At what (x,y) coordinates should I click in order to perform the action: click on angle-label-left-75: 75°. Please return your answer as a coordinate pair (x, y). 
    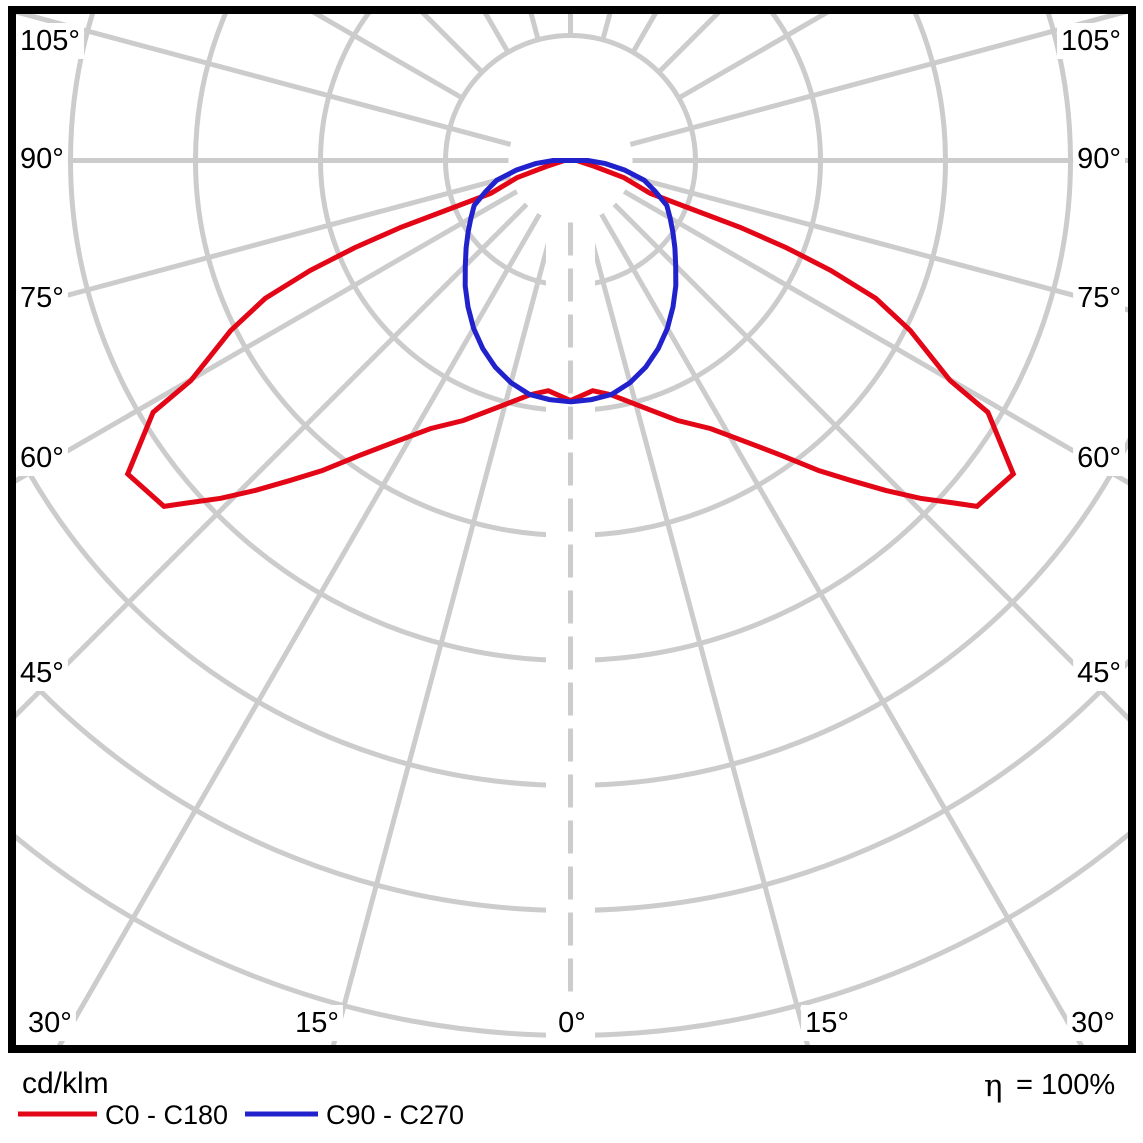
    Looking at the image, I should click on (42, 298).